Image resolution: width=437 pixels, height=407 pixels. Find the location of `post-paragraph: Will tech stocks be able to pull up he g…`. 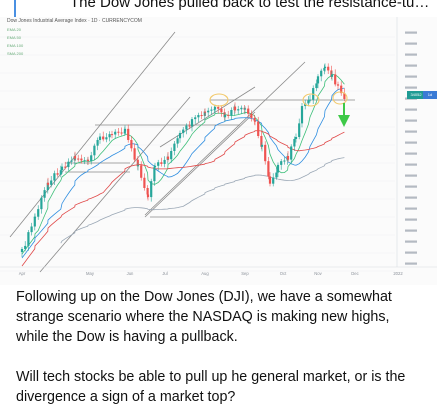

post-paragraph: Will tech stocks be able to pull up he g… is located at coordinates (211, 387).